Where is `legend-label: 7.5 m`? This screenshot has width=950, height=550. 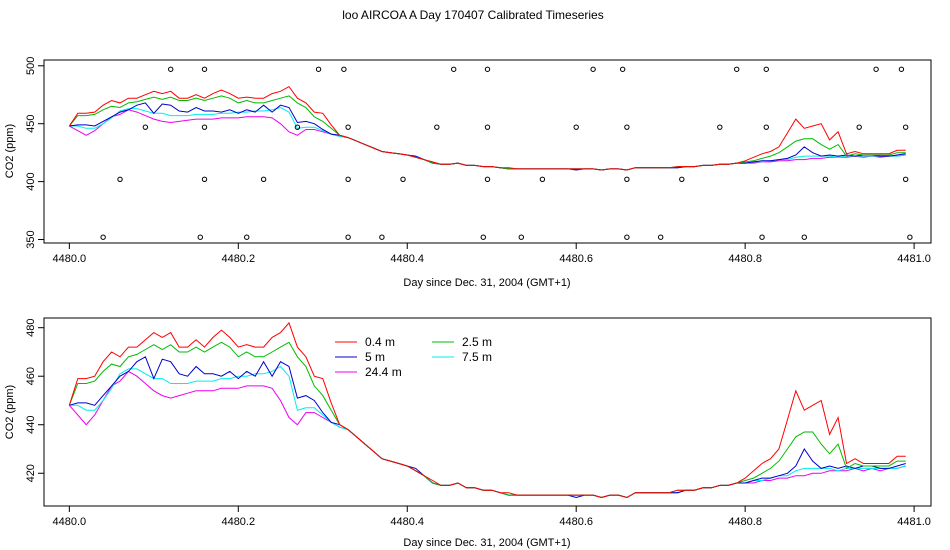 legend-label: 7.5 m is located at coordinates (477, 357).